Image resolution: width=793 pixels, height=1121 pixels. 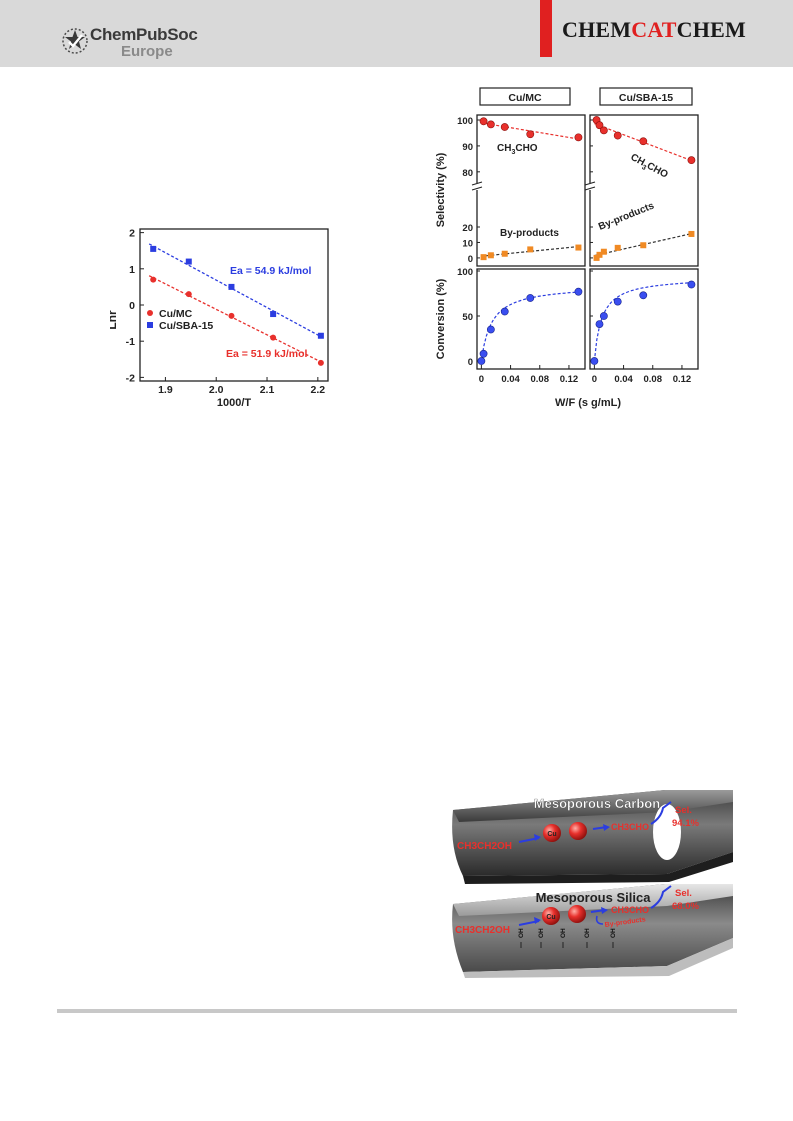 What do you see at coordinates (396, 33) in the screenshot?
I see `page-header: ChemPubSoc Europe CHEMCATCHEM` at bounding box center [396, 33].